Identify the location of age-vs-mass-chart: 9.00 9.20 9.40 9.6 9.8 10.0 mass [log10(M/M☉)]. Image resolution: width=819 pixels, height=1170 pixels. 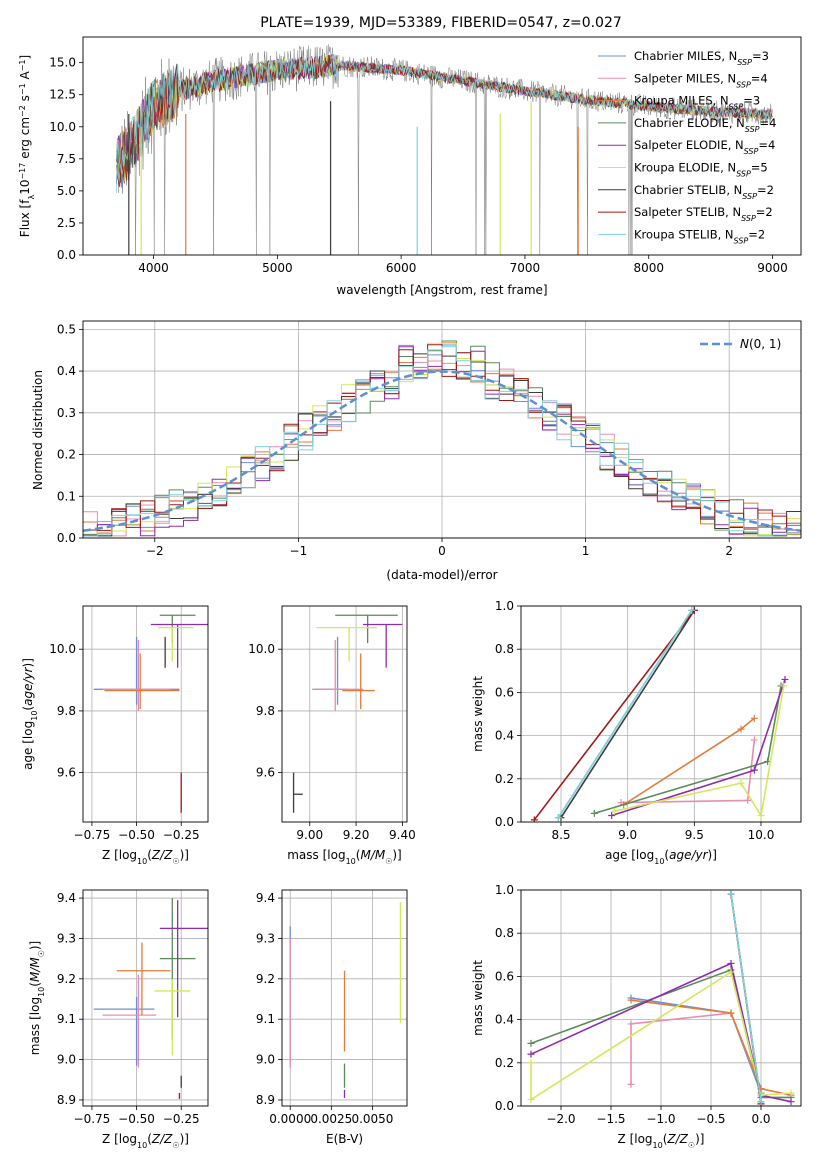
(332, 735).